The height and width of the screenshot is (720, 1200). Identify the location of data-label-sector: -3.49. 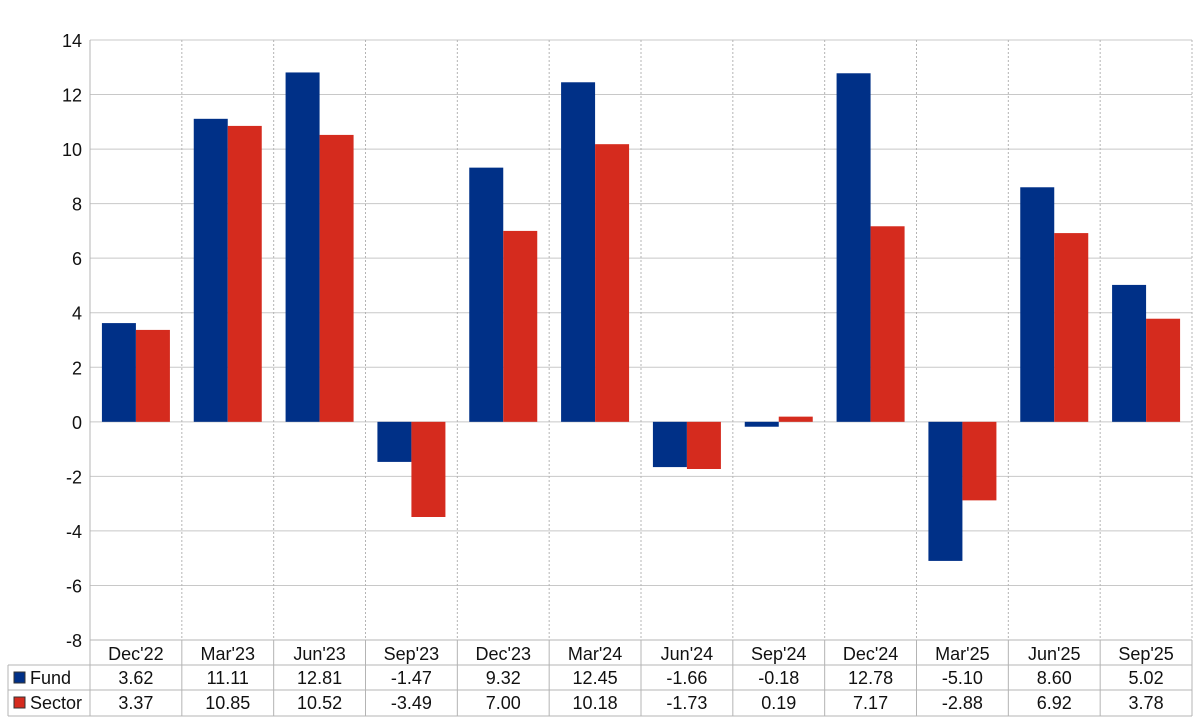
(411, 703).